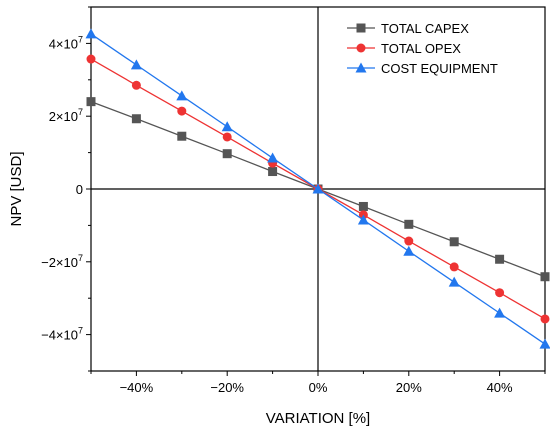  What do you see at coordinates (227, 387) in the screenshot?
I see `x-tick-label: −20%` at bounding box center [227, 387].